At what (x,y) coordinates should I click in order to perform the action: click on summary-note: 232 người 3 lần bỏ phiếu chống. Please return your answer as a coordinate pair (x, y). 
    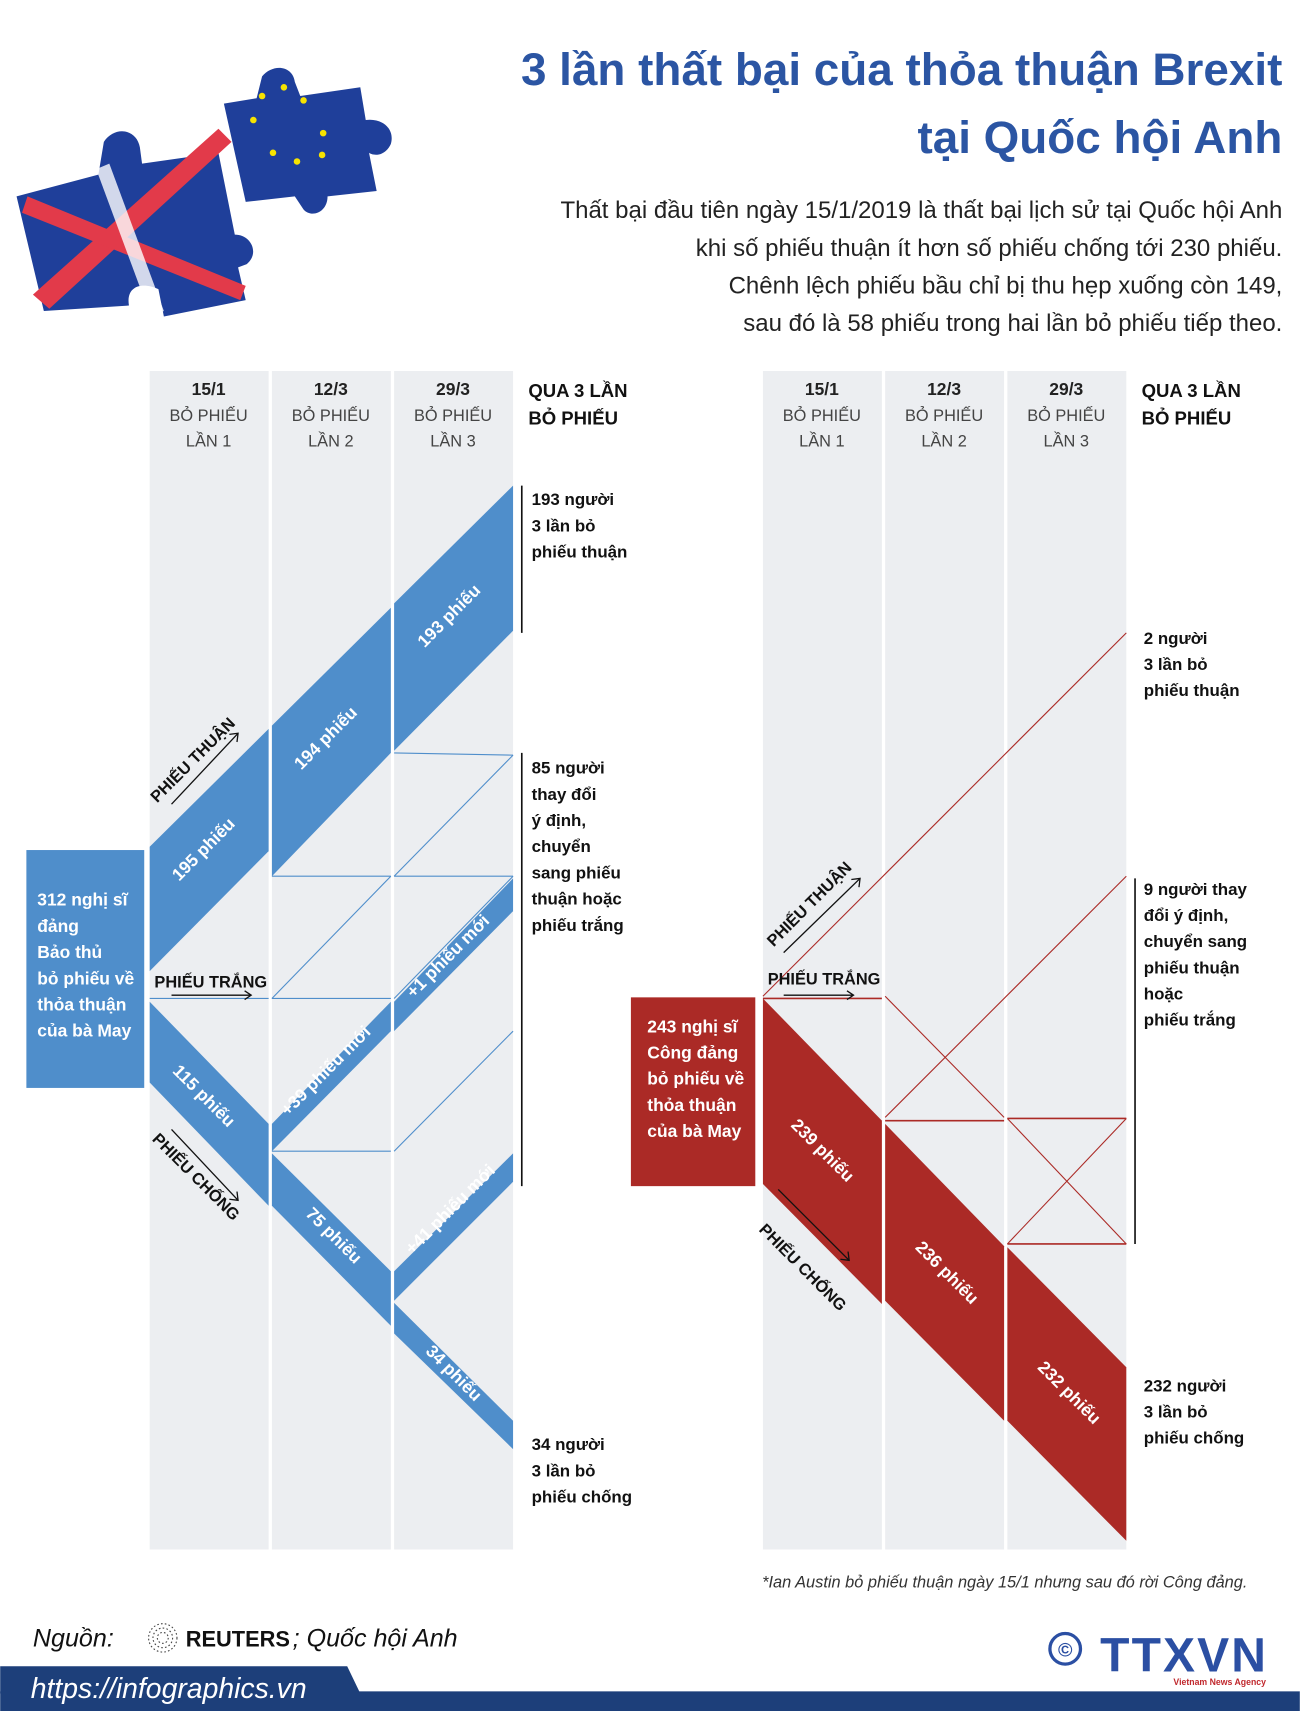
    Looking at the image, I should click on (1194, 1411).